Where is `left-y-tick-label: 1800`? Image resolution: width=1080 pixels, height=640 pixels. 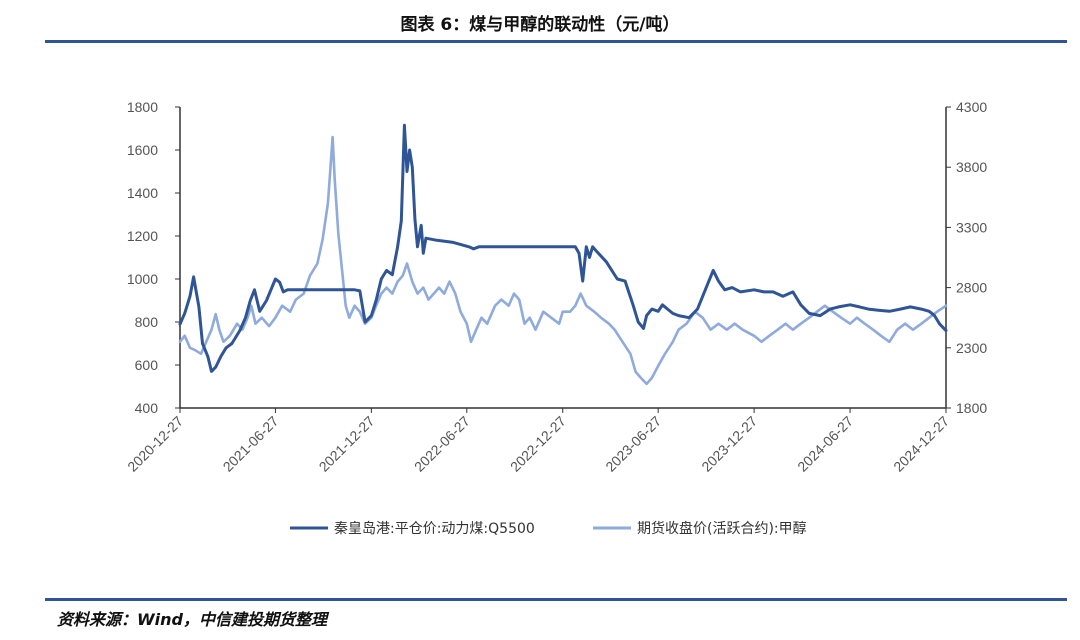 left-y-tick-label: 1800 is located at coordinates (142, 107).